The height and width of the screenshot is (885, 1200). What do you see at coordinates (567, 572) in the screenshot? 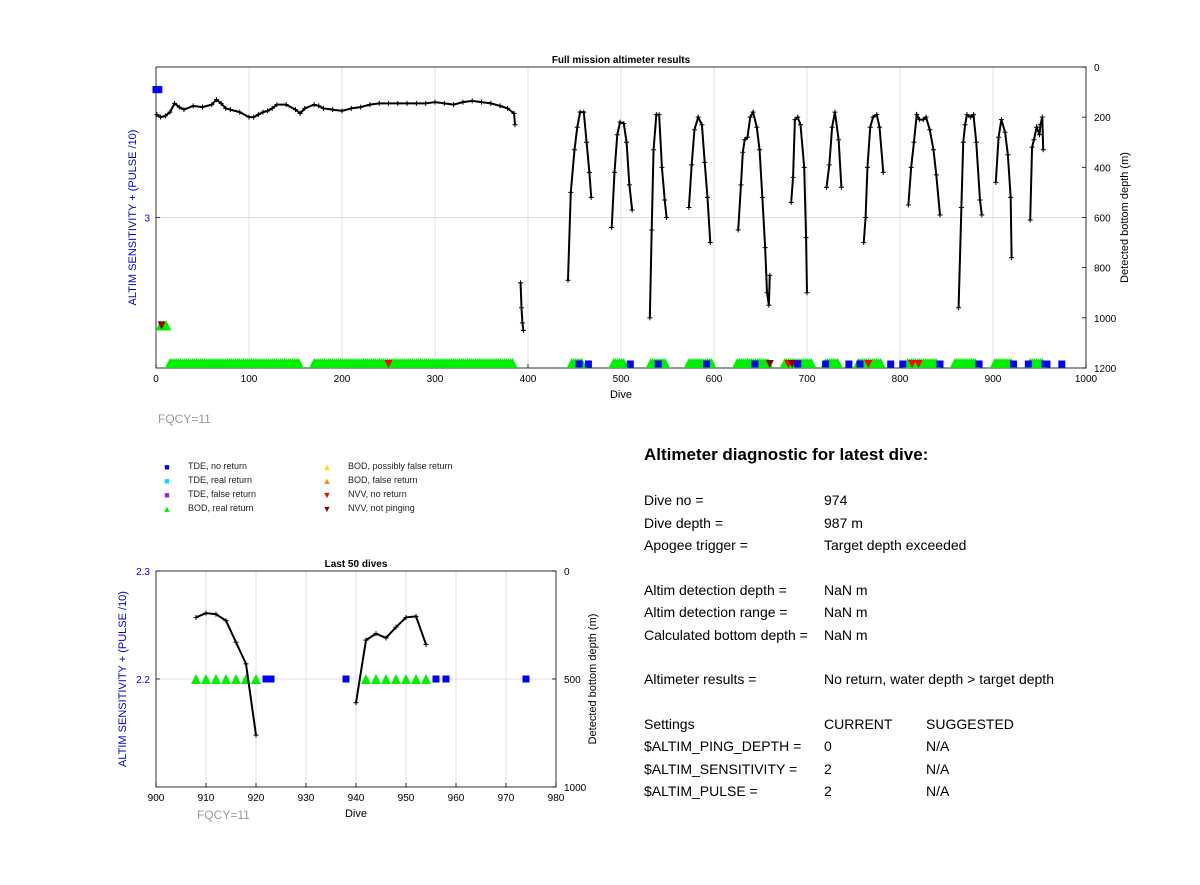
I see `y-right-tick-label: 0` at bounding box center [567, 572].